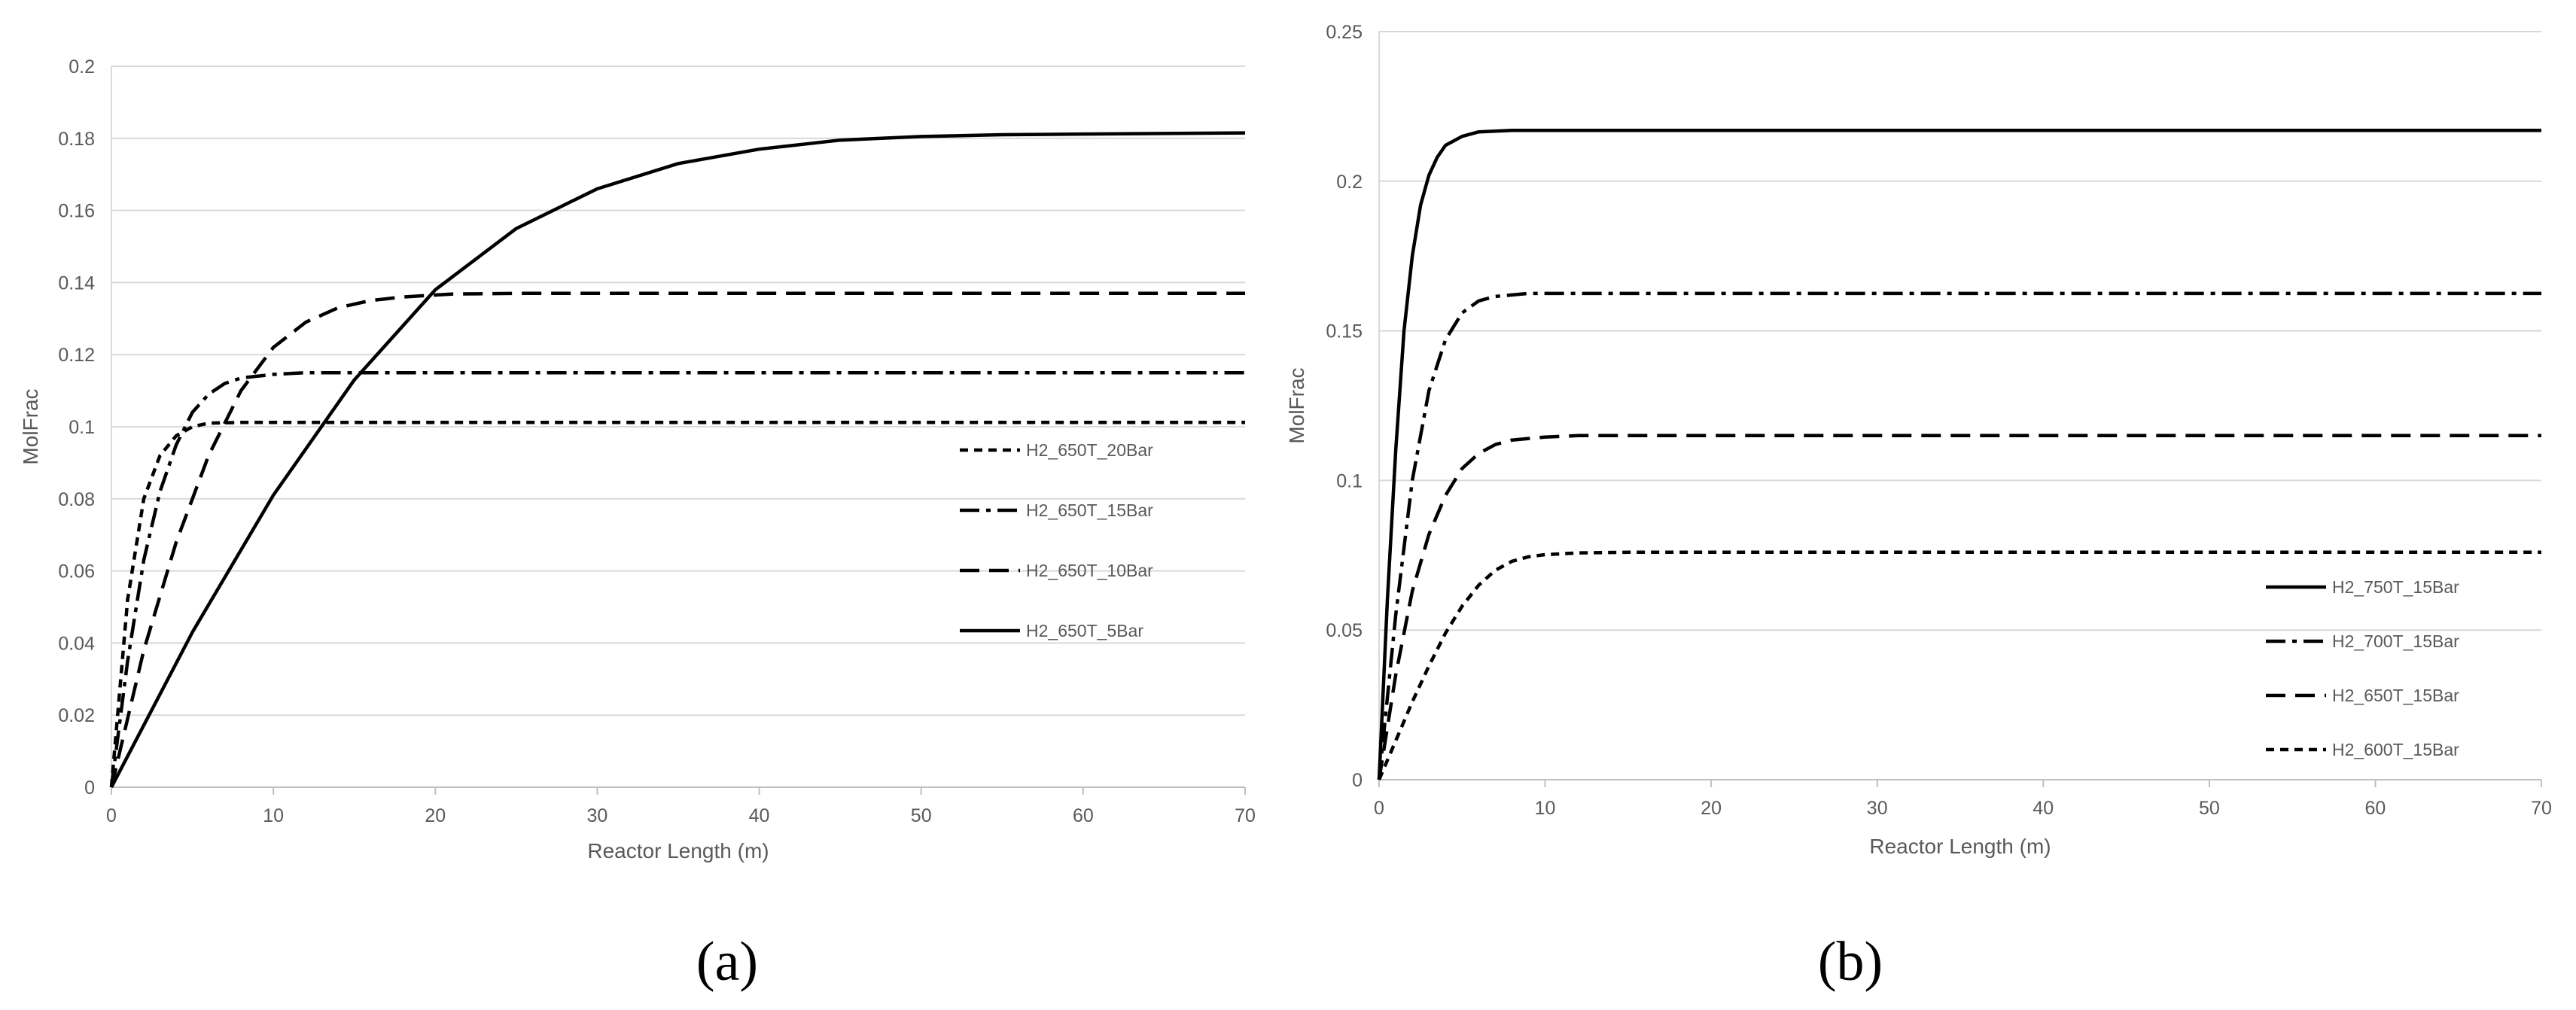 Image resolution: width=2576 pixels, height=1010 pixels. Describe the element at coordinates (1084, 630) in the screenshot. I see `legend-label: H2_650T_5Bar` at that location.